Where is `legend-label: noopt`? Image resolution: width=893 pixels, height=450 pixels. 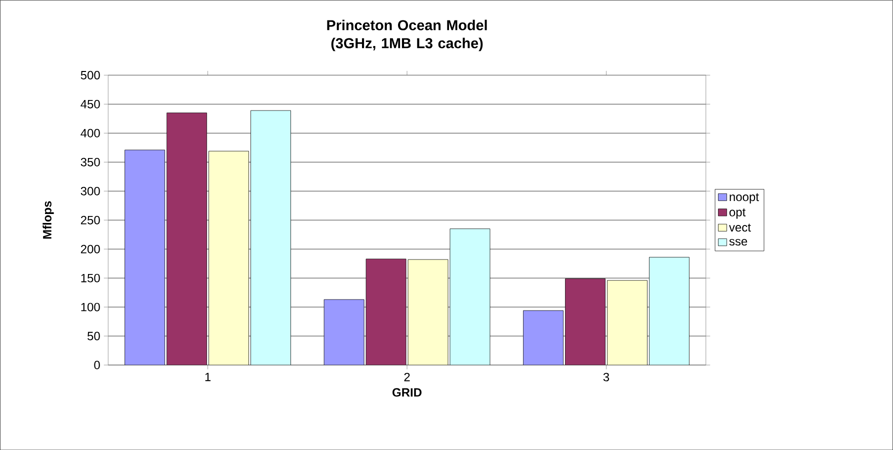 legend-label: noopt is located at coordinates (744, 198).